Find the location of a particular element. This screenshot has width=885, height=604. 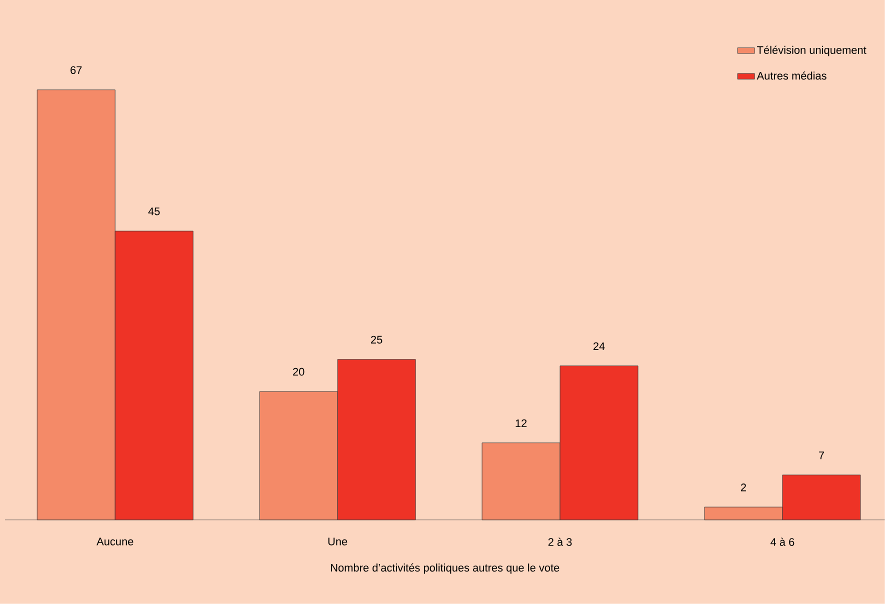

x-tick-label: Une is located at coordinates (338, 542).